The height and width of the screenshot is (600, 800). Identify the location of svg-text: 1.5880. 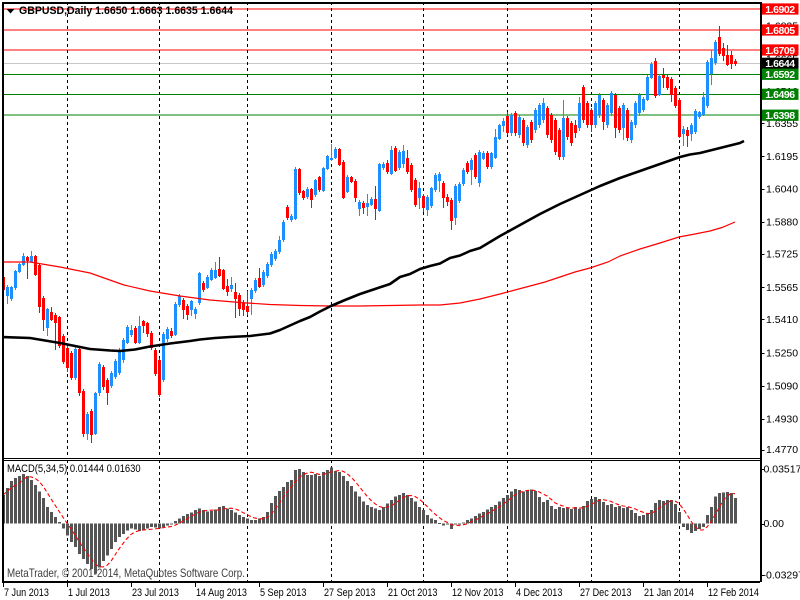
(782, 223).